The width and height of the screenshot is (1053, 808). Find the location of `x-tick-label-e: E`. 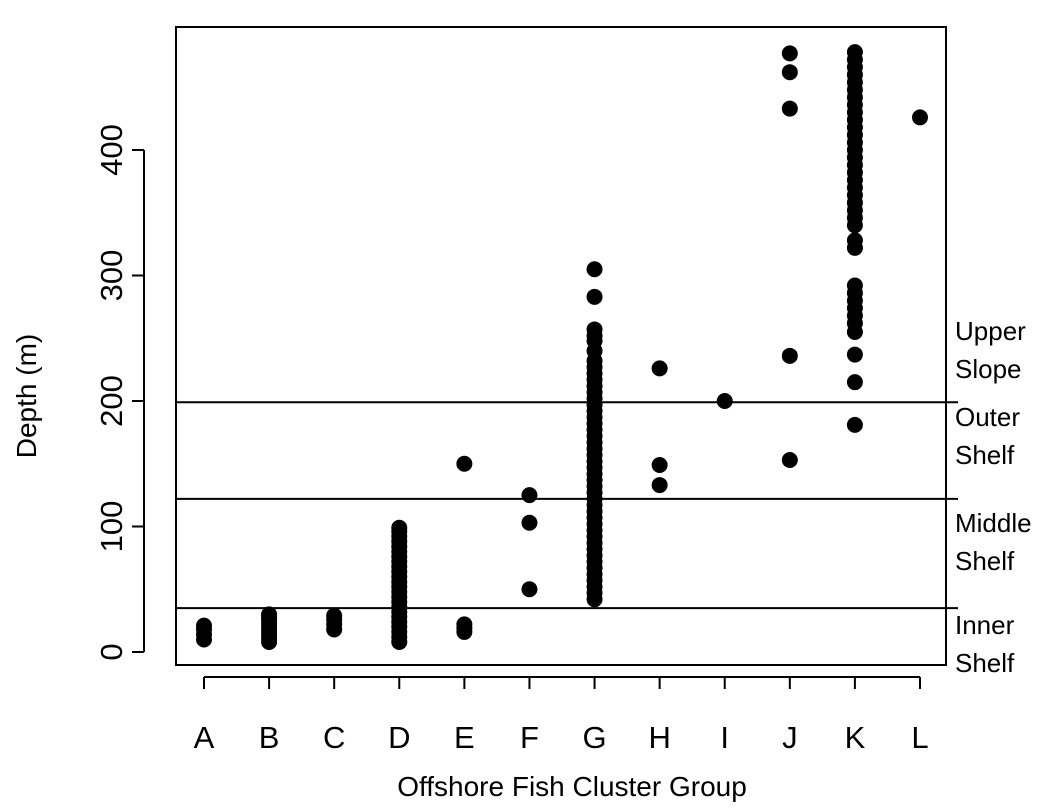

x-tick-label-e: E is located at coordinates (464, 737).